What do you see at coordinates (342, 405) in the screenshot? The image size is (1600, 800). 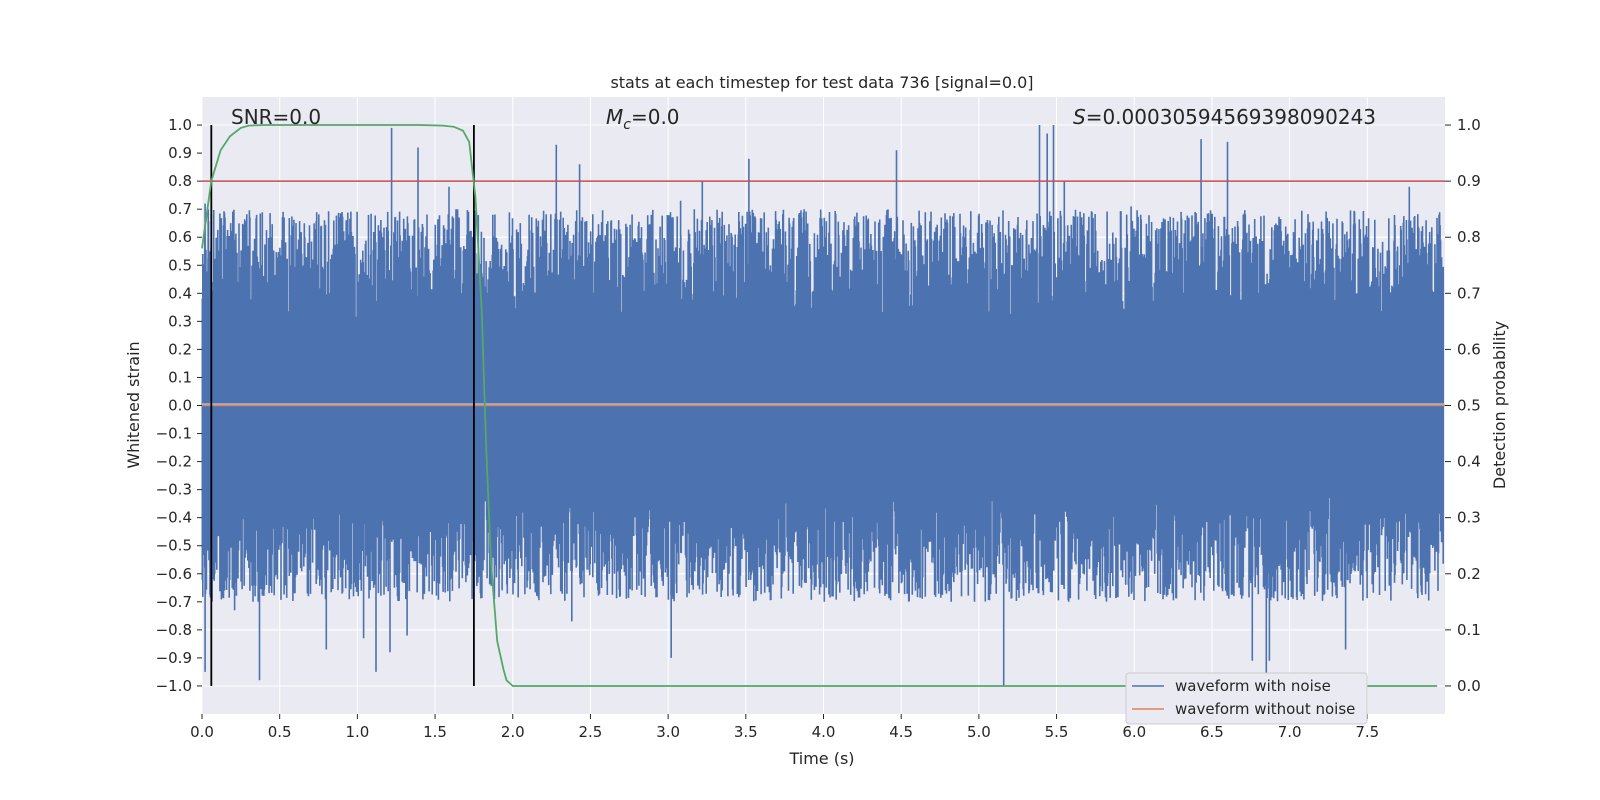 I see `event-markers` at bounding box center [342, 405].